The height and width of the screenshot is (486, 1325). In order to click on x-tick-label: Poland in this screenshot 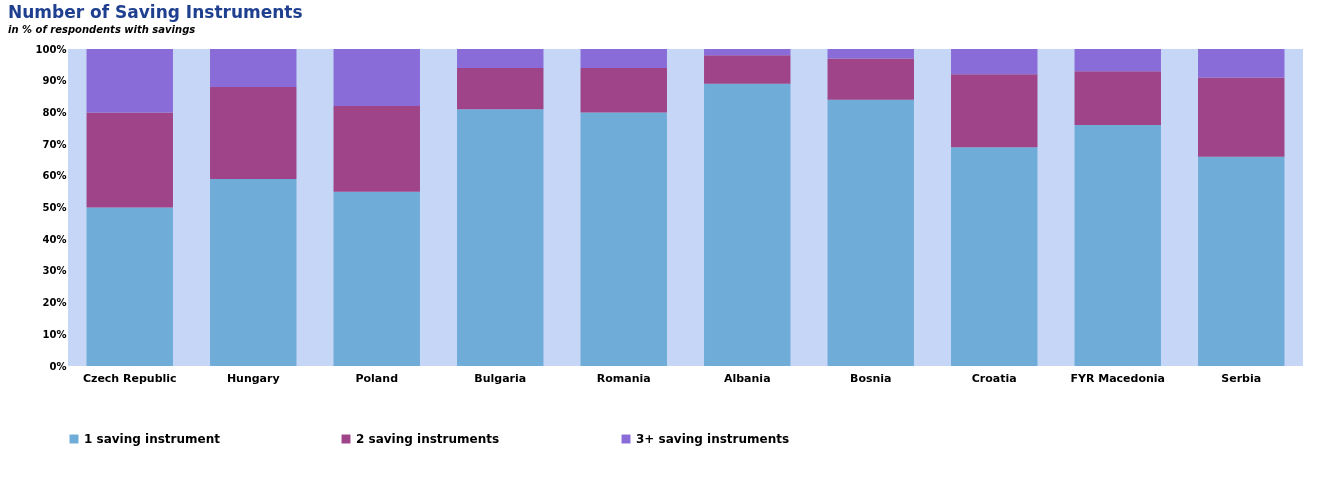, I will do `click(377, 378)`.